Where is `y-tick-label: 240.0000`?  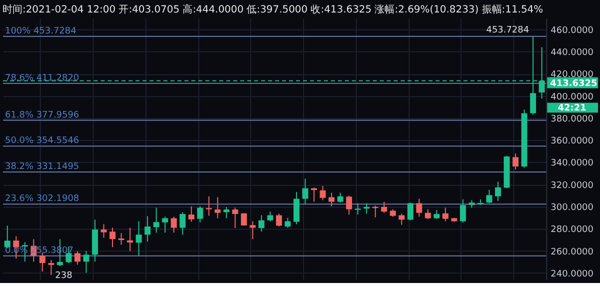
y-tick-label: 240.0000 is located at coordinates (572, 274).